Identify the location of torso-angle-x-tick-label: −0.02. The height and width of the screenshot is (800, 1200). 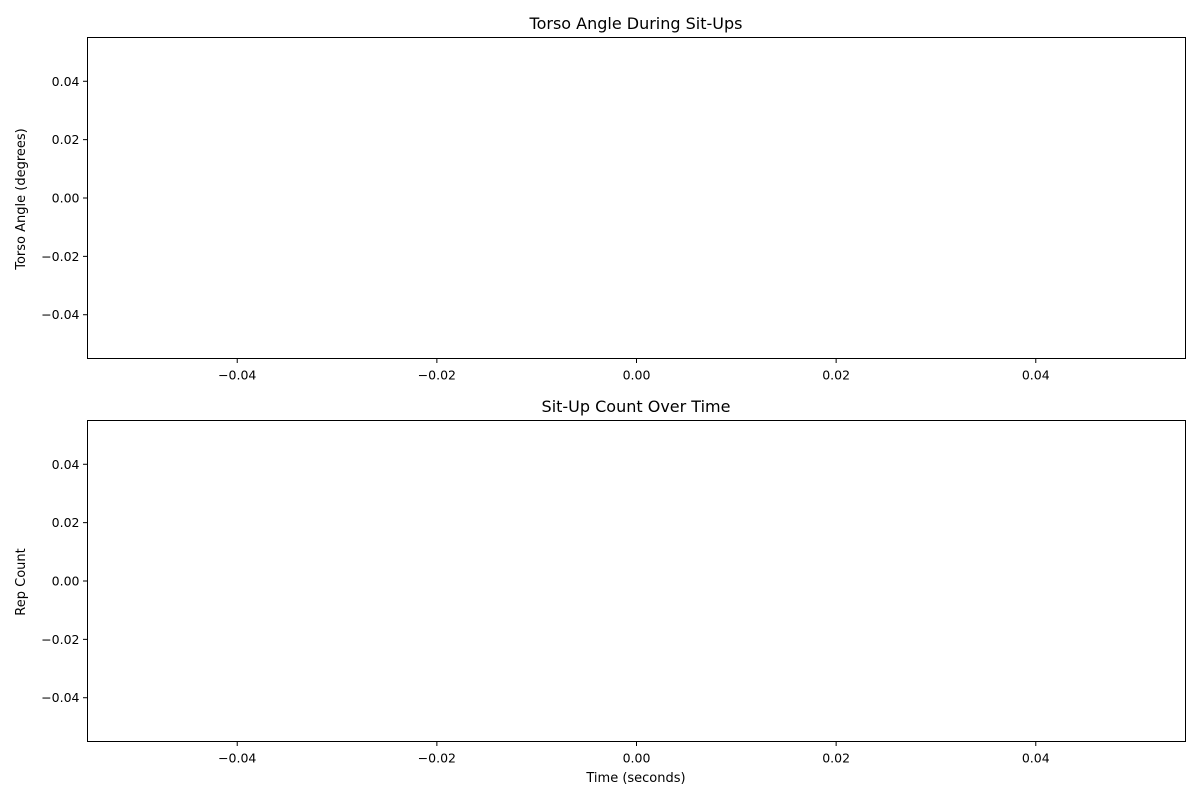
(437, 375).